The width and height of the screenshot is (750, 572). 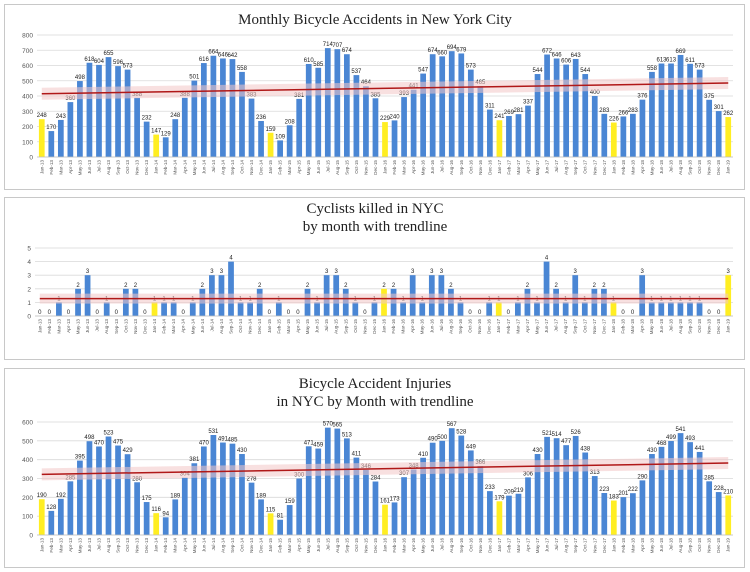 What do you see at coordinates (538, 451) in the screenshot?
I see `data-label: 430` at bounding box center [538, 451].